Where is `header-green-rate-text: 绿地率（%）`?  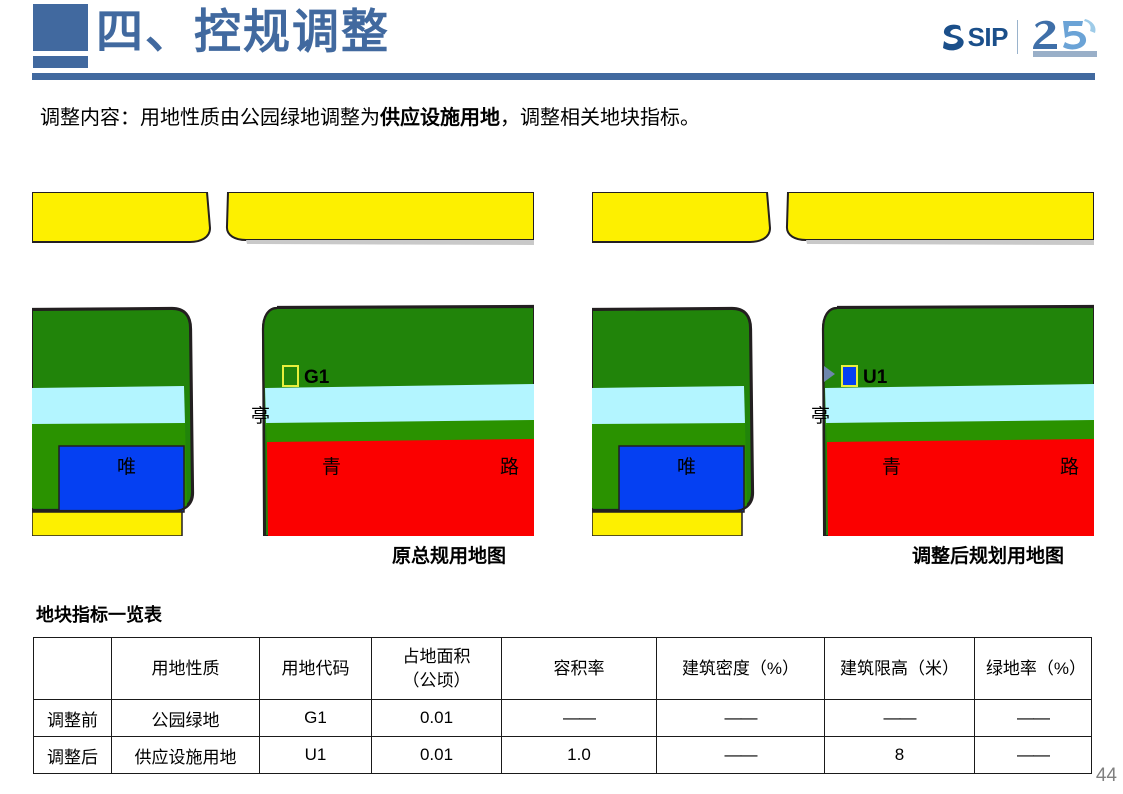 header-green-rate-text: 绿地率（%） is located at coordinates (1036, 668).